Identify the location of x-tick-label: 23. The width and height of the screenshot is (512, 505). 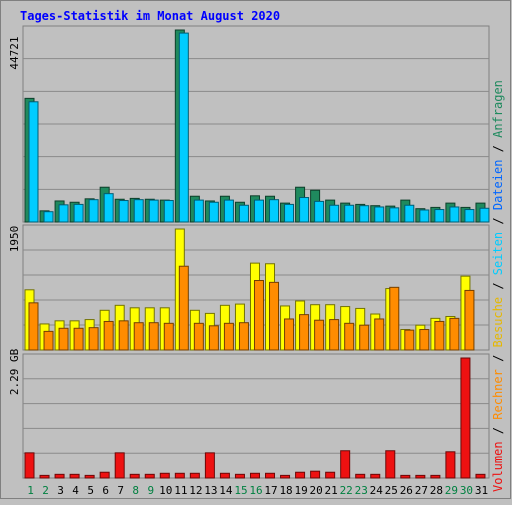
(361, 490).